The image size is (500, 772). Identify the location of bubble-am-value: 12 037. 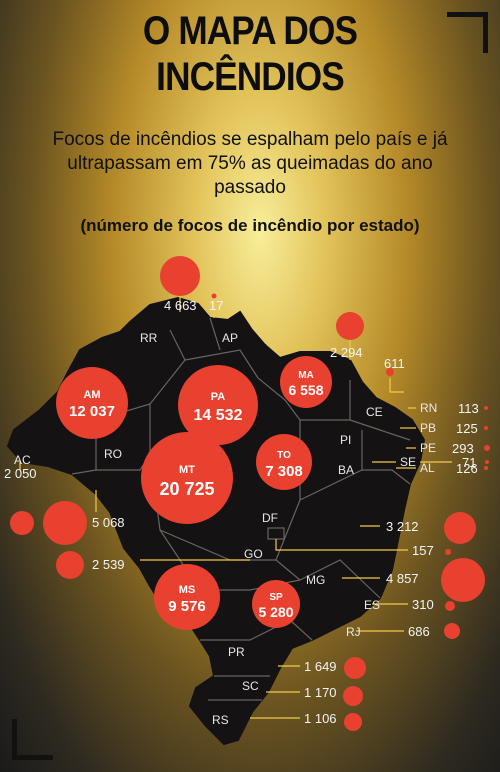
(92, 411).